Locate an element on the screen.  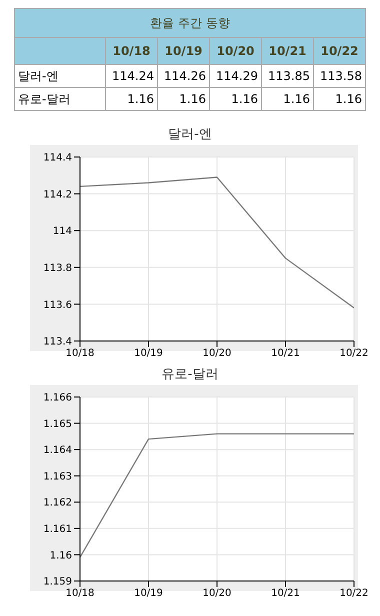
y-tick-label: 1.16 is located at coordinates (61, 556).